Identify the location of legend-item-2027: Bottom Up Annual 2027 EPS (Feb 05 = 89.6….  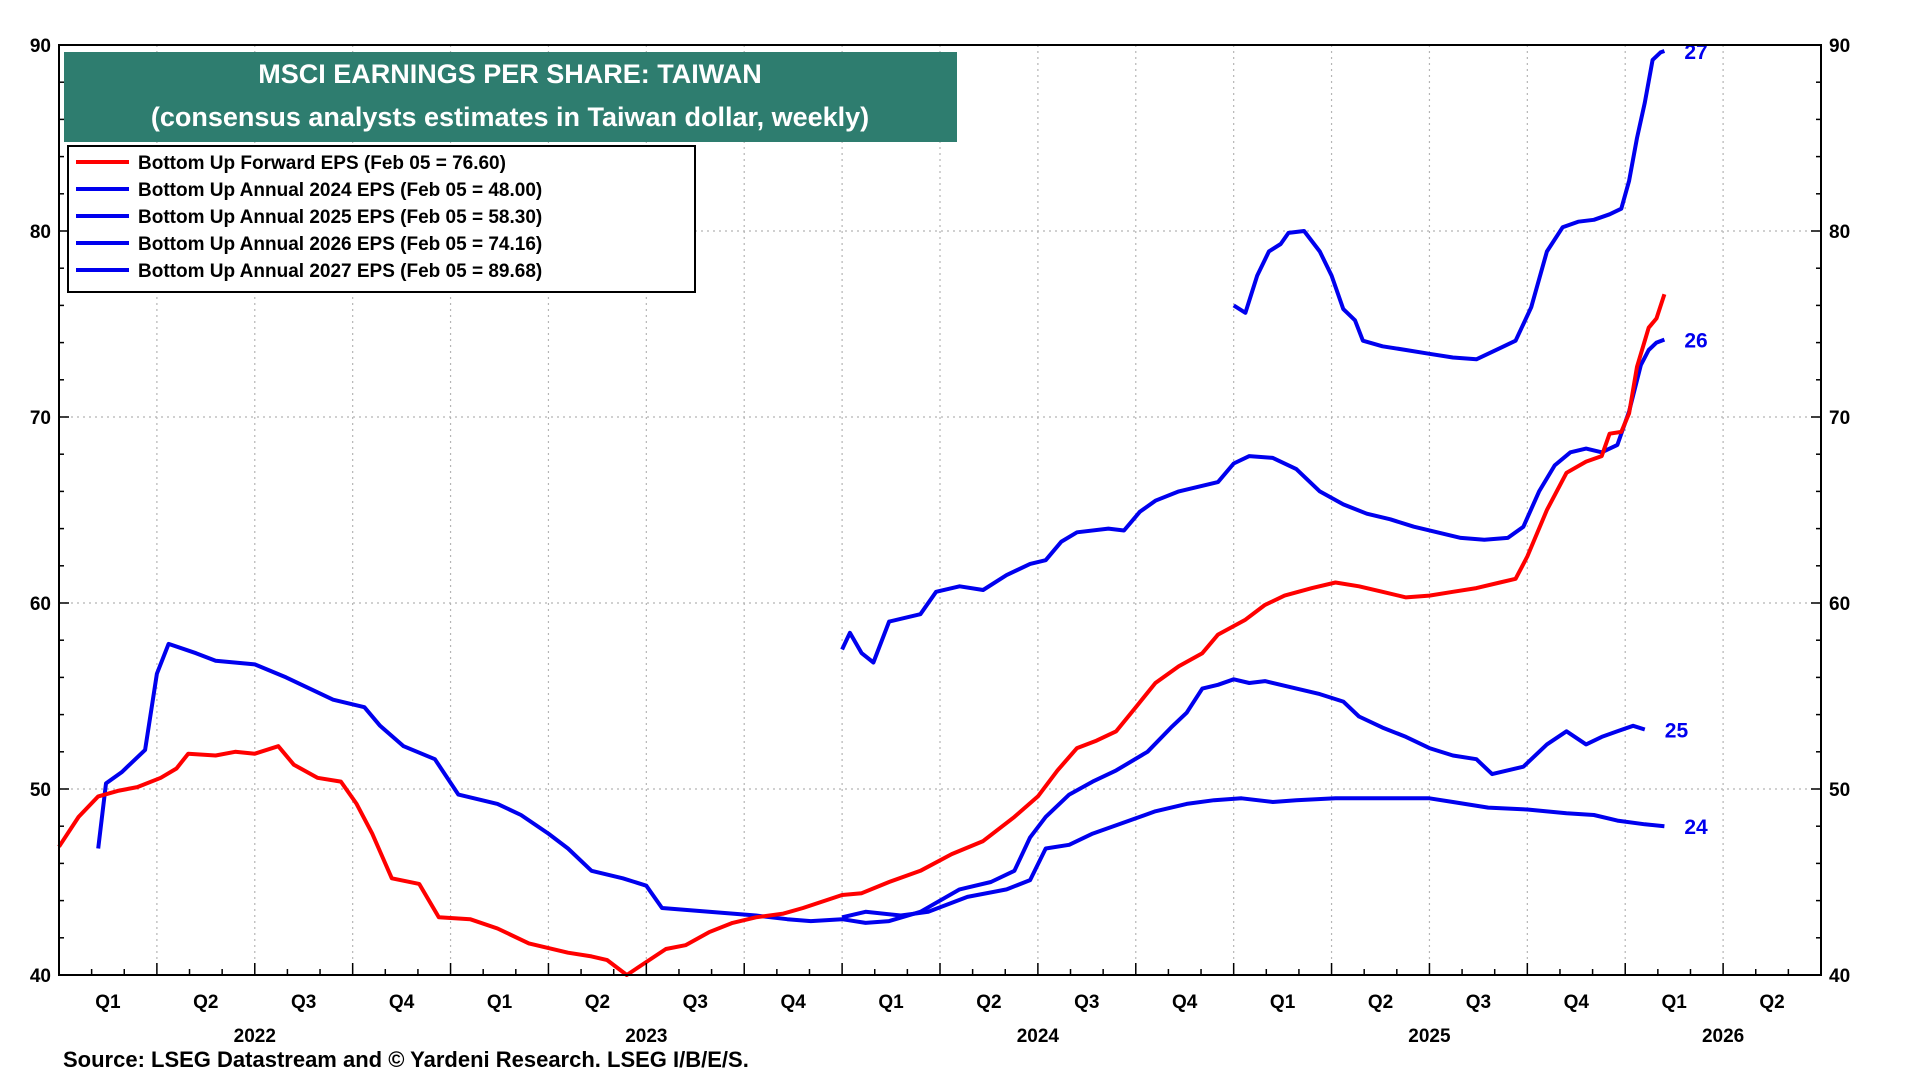
(340, 271).